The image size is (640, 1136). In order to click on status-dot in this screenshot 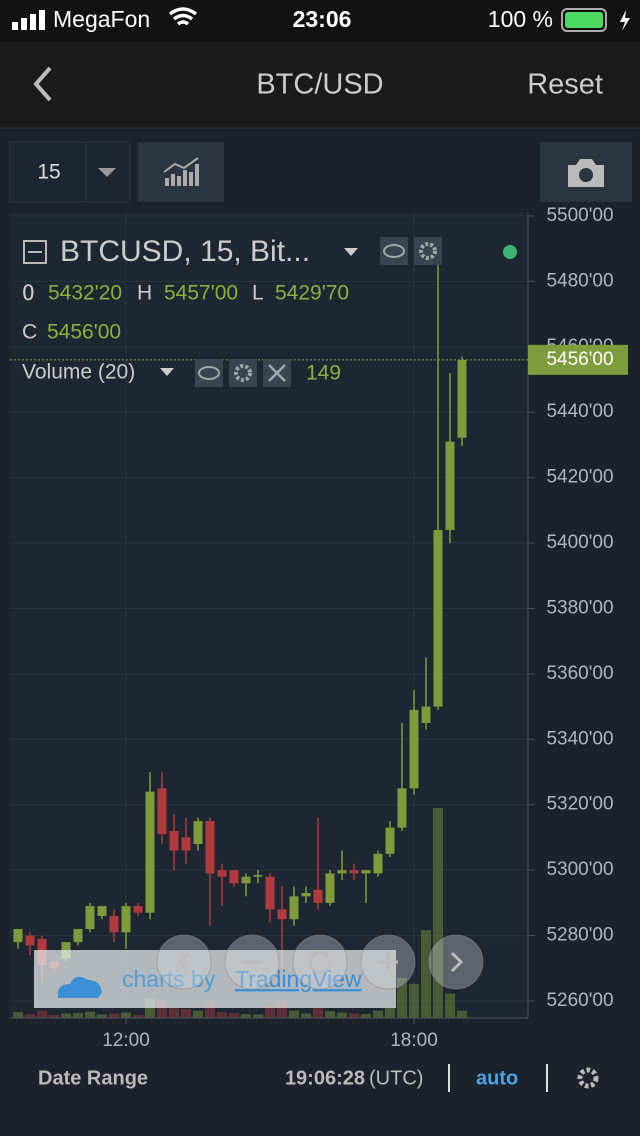, I will do `click(510, 252)`.